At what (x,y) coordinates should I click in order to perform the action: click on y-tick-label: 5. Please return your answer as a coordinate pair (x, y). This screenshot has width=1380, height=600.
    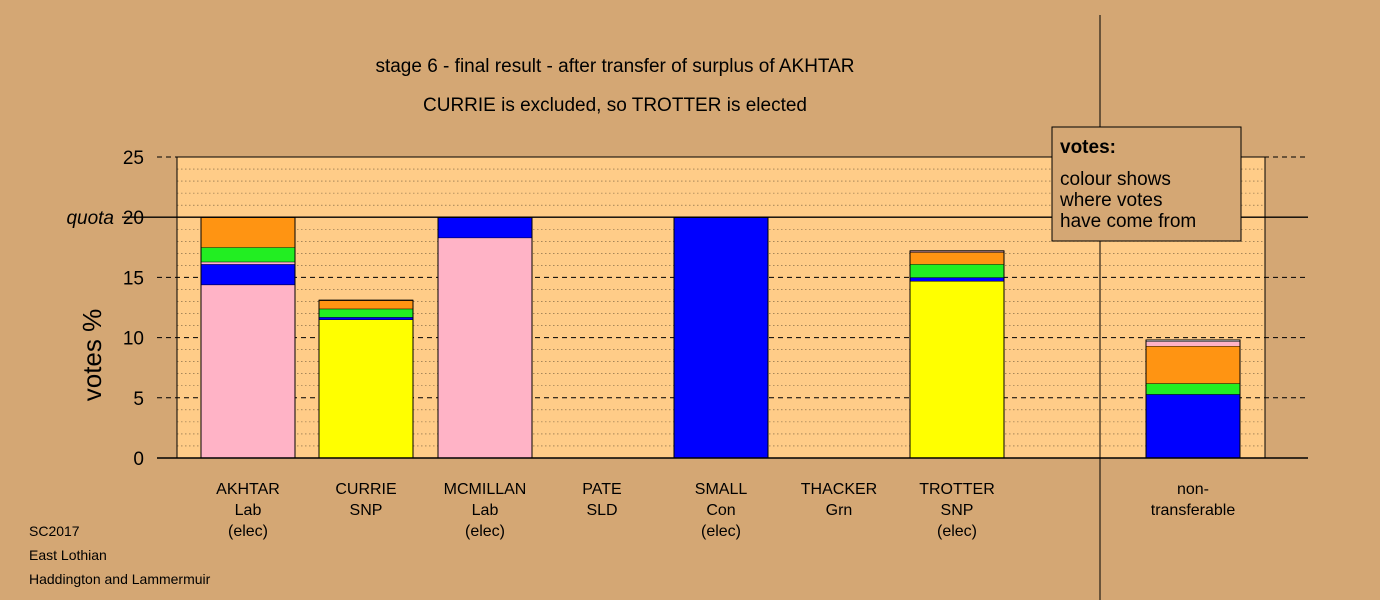
    Looking at the image, I should click on (138, 399).